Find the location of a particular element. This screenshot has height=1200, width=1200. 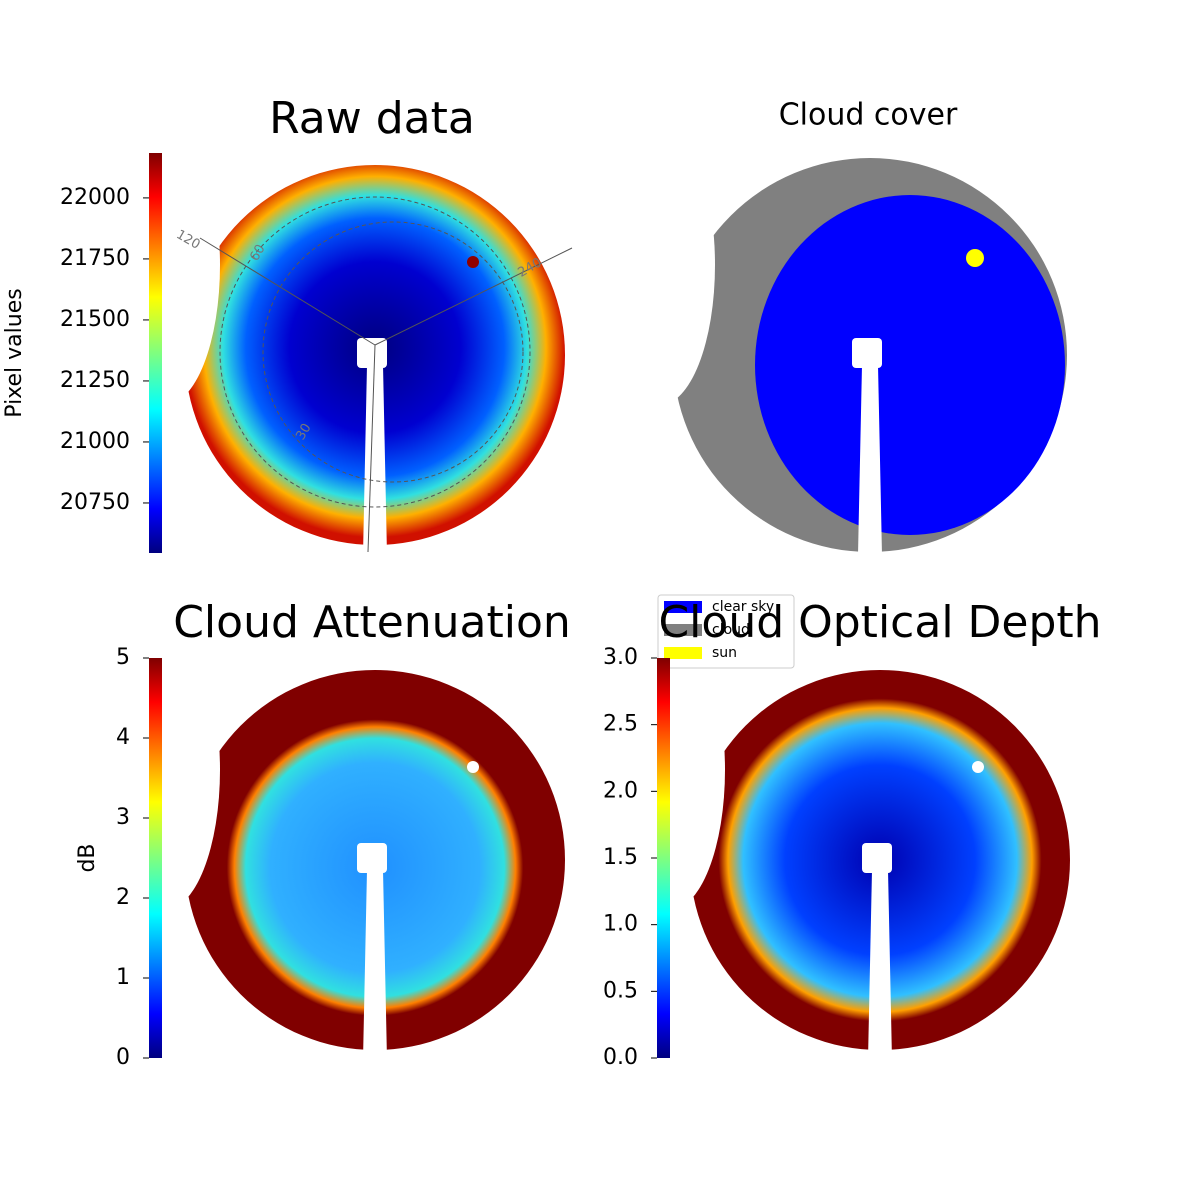

colorbar-tick-label: 22000 is located at coordinates (95, 197).